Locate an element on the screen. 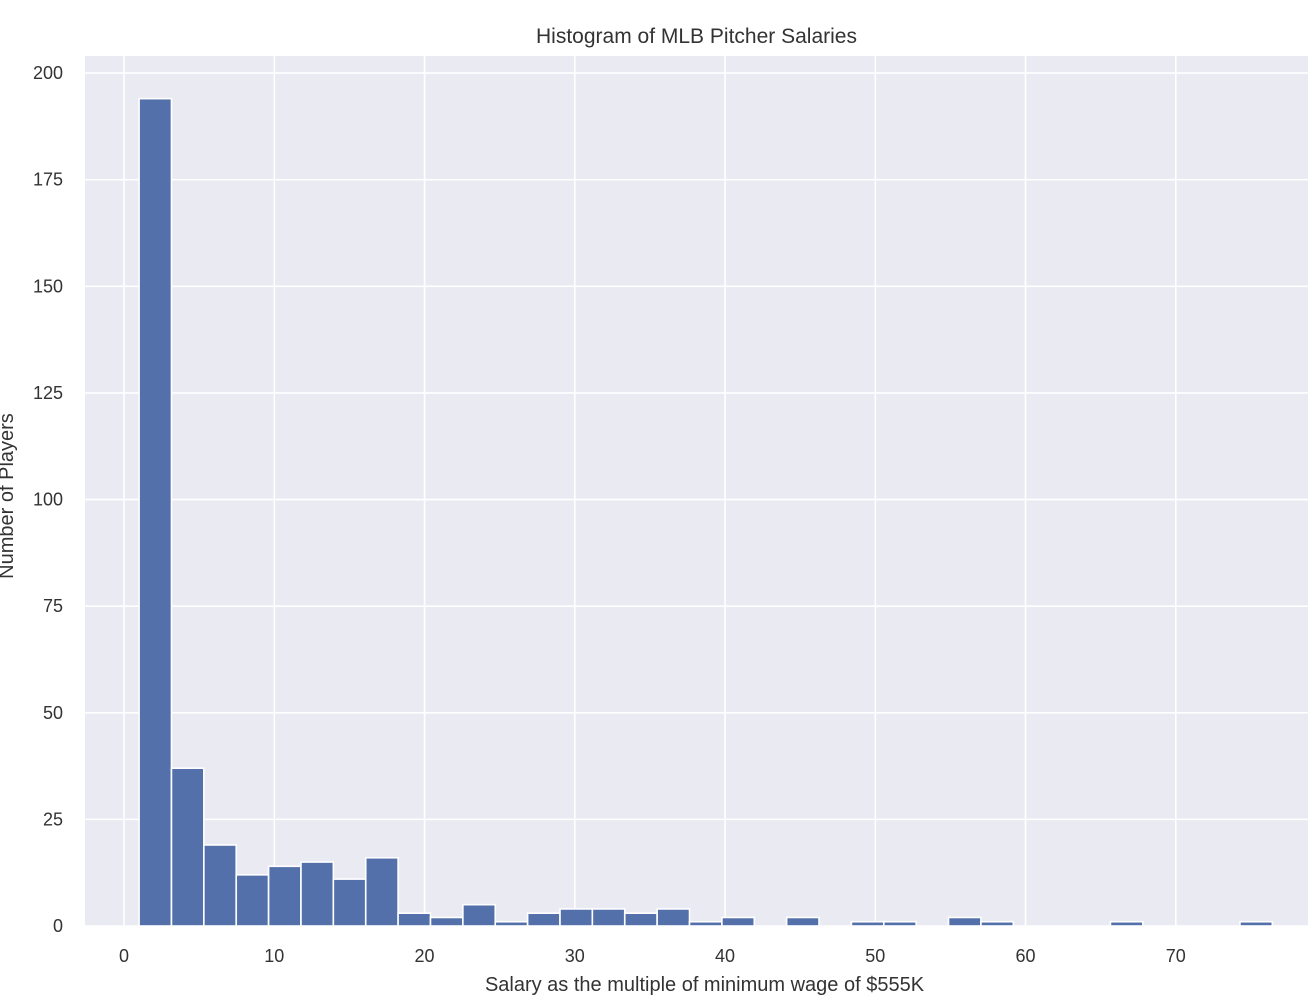 The image size is (1314, 1006). y-axis-label: Number of Players is located at coordinates (9, 496).